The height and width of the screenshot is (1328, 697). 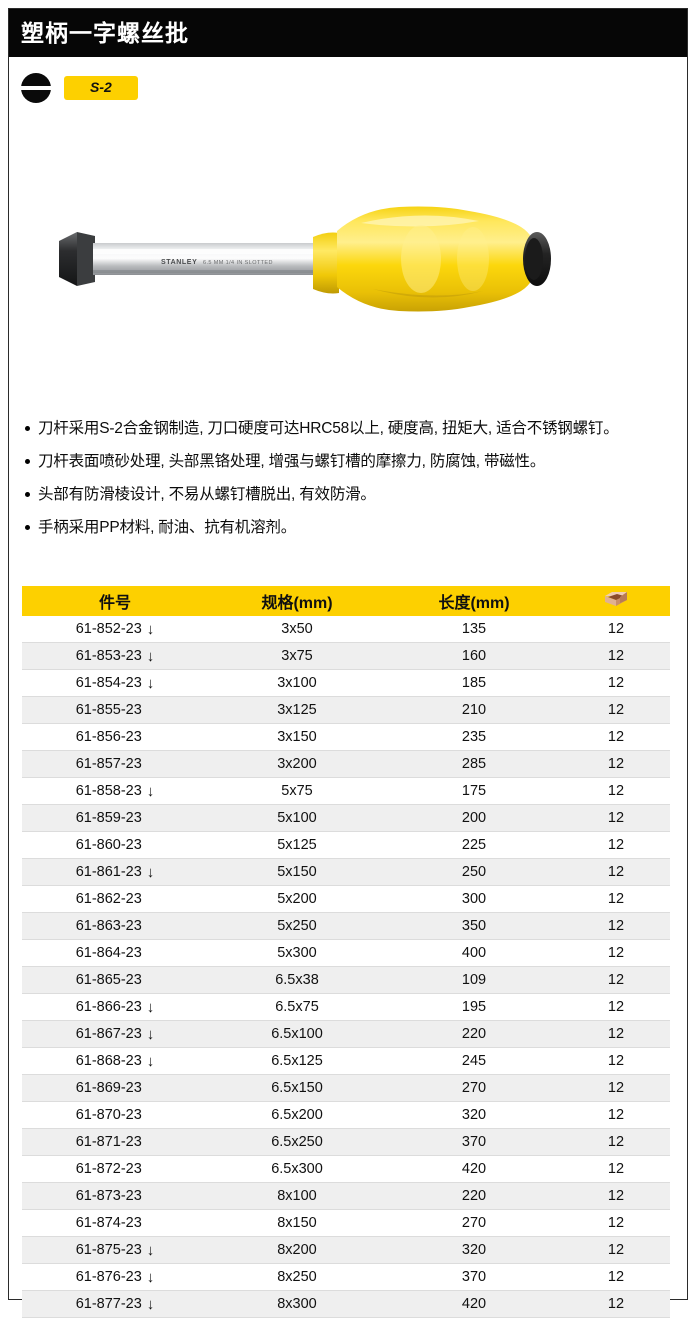 I want to click on cell-part-number: 61-852-23 ↓, so click(x=115, y=629).